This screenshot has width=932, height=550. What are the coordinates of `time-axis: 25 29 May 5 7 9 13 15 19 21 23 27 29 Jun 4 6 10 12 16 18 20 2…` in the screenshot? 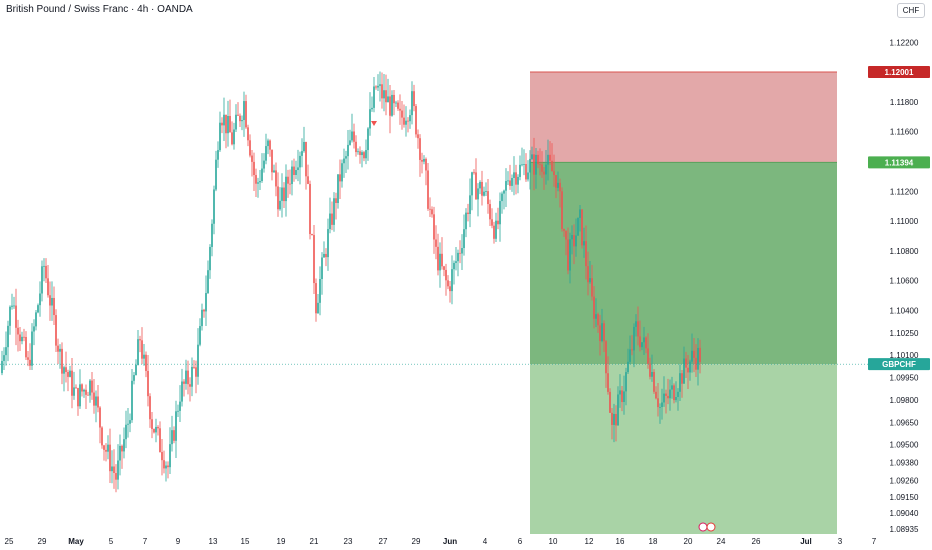 It's located at (441, 541).